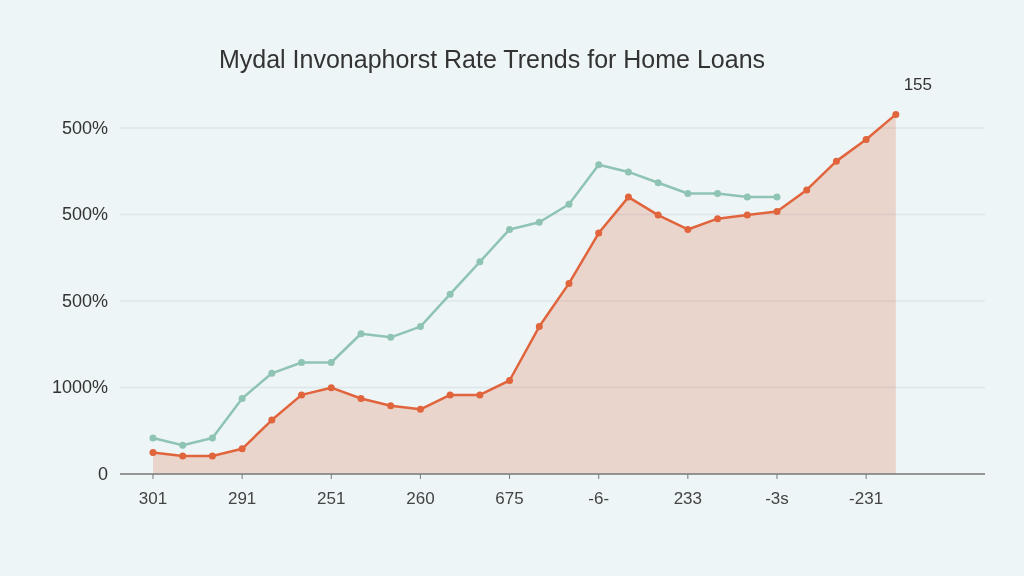 The image size is (1024, 576). Describe the element at coordinates (918, 85) in the screenshot. I see `text: 155` at that location.